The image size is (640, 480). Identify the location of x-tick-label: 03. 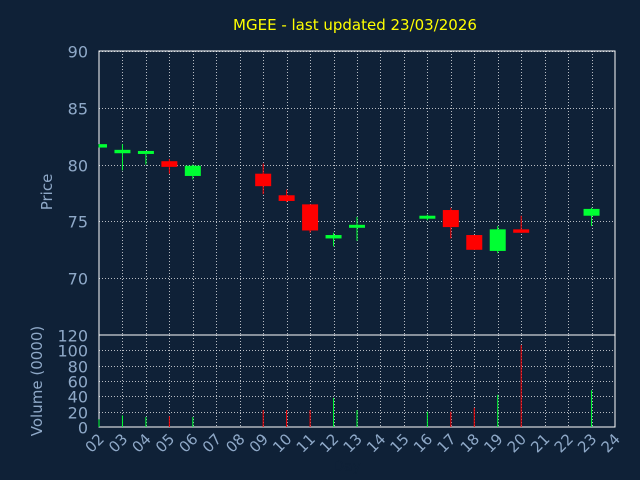
(118, 443).